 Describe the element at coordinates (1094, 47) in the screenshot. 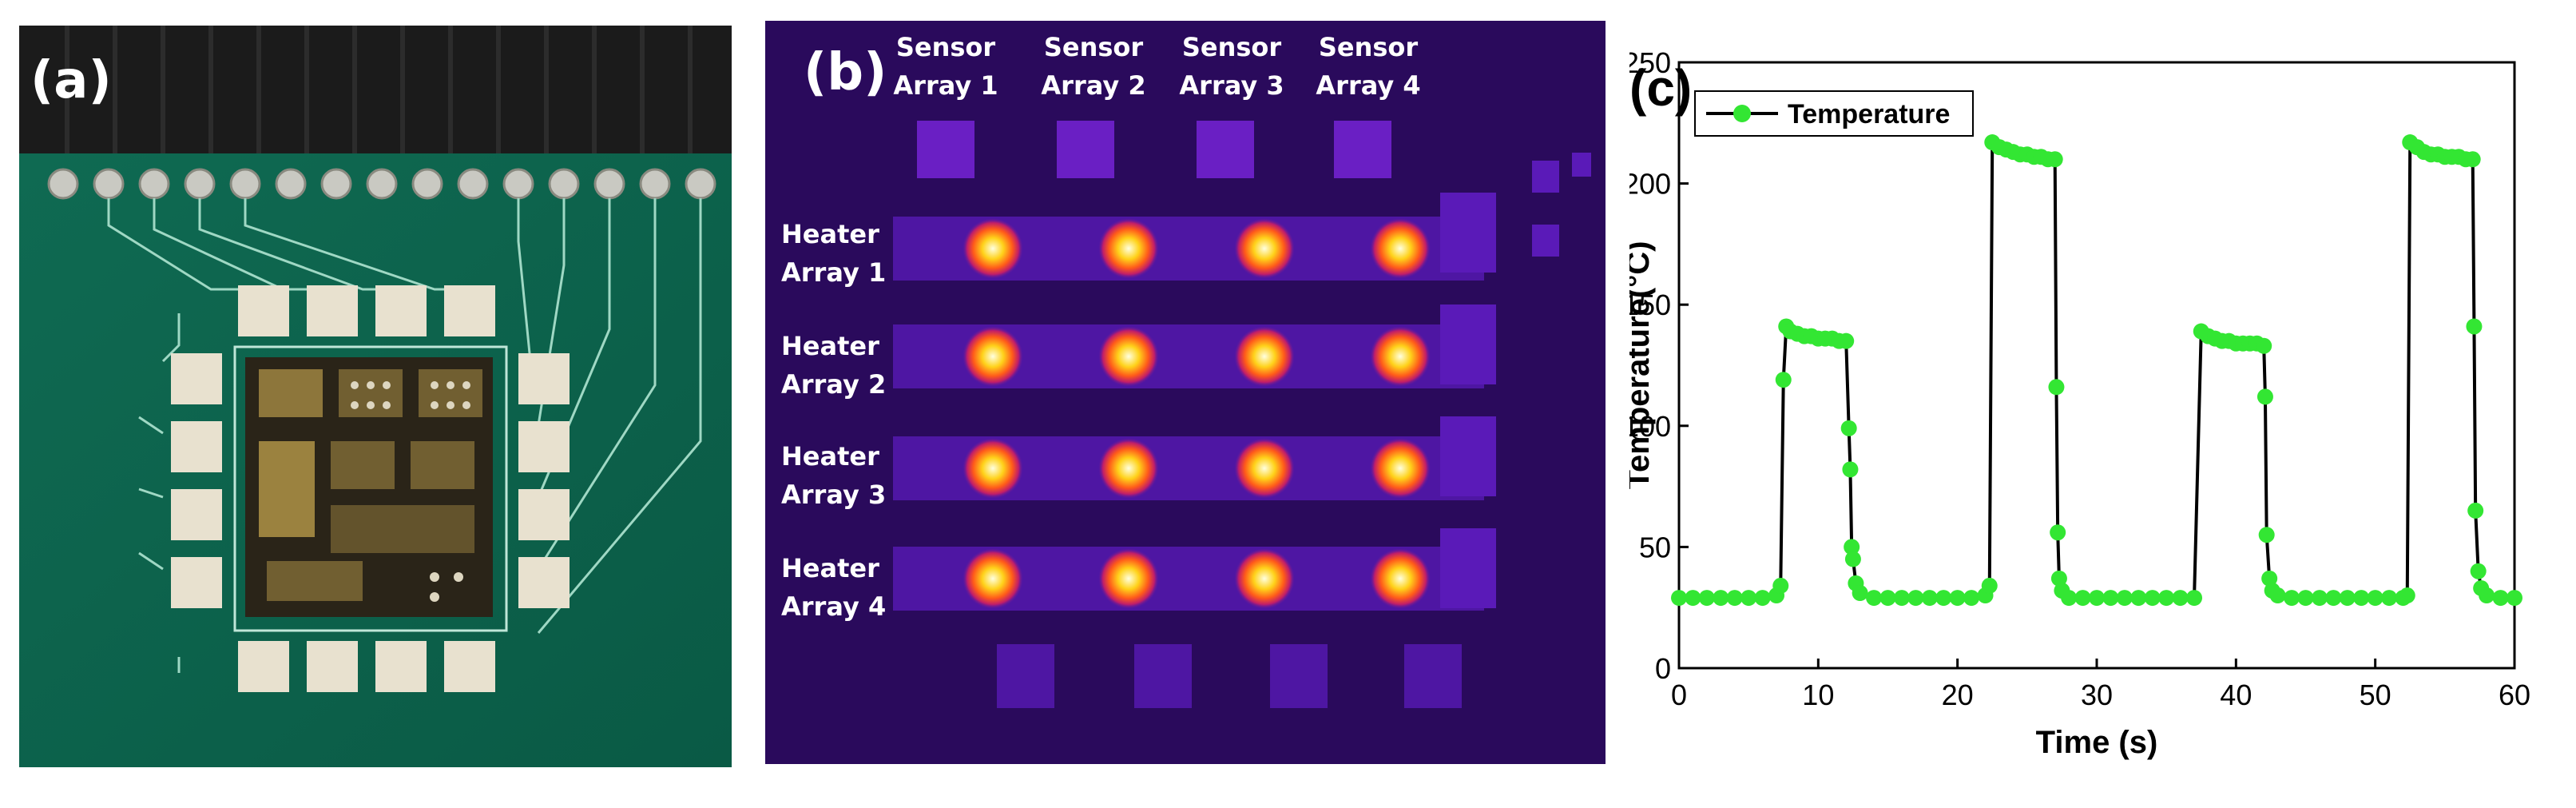

I see `sensor-label-2-line-1: Sensor` at that location.